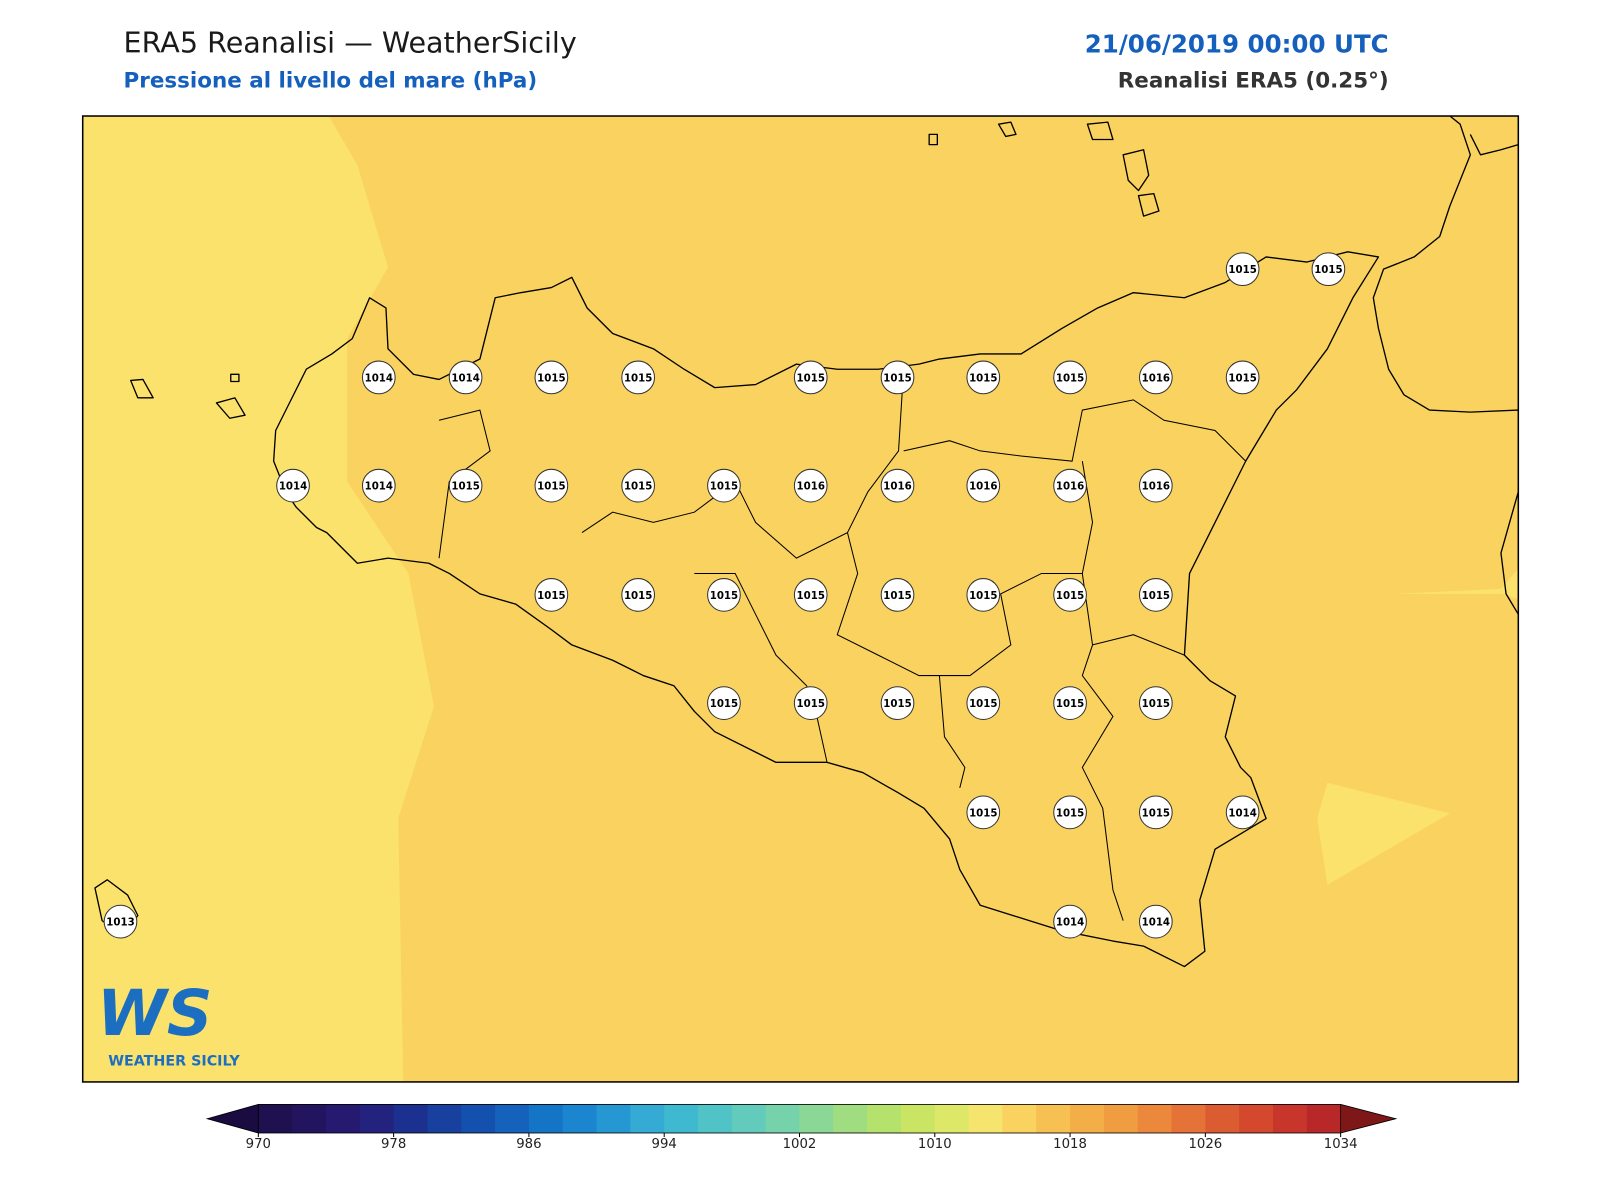 The image size is (1600, 1204). What do you see at coordinates (1070, 1144) in the screenshot?
I see `colorbar-tick-label: 1018` at bounding box center [1070, 1144].